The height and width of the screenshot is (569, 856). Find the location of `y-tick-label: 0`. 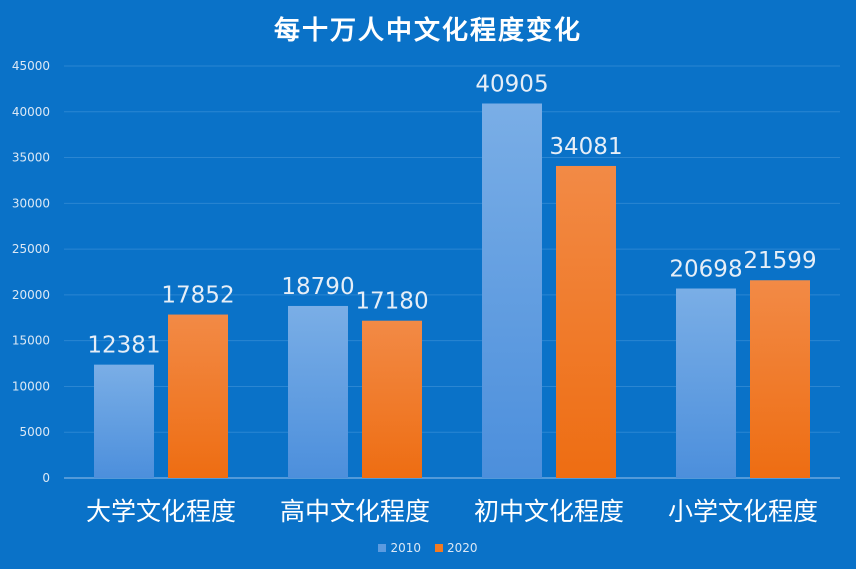

y-tick-label: 0 is located at coordinates (46, 478).